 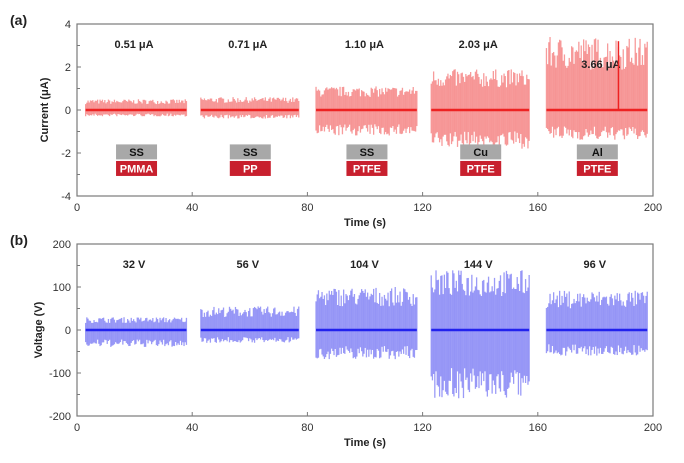 I want to click on electrode-label: Al, so click(x=597, y=153).